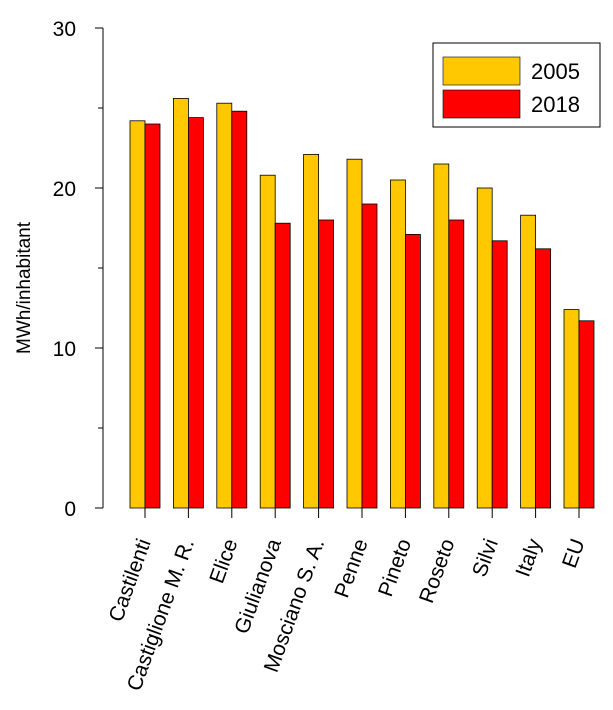  I want to click on x-tick-label: Silvi, so click(485, 558).